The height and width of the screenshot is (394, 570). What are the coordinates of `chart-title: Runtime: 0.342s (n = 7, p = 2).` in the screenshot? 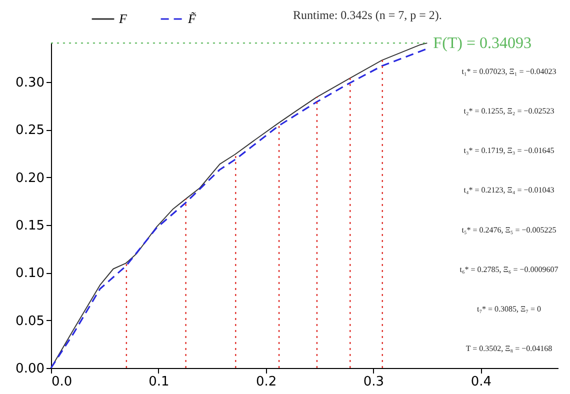 It's located at (367, 15).